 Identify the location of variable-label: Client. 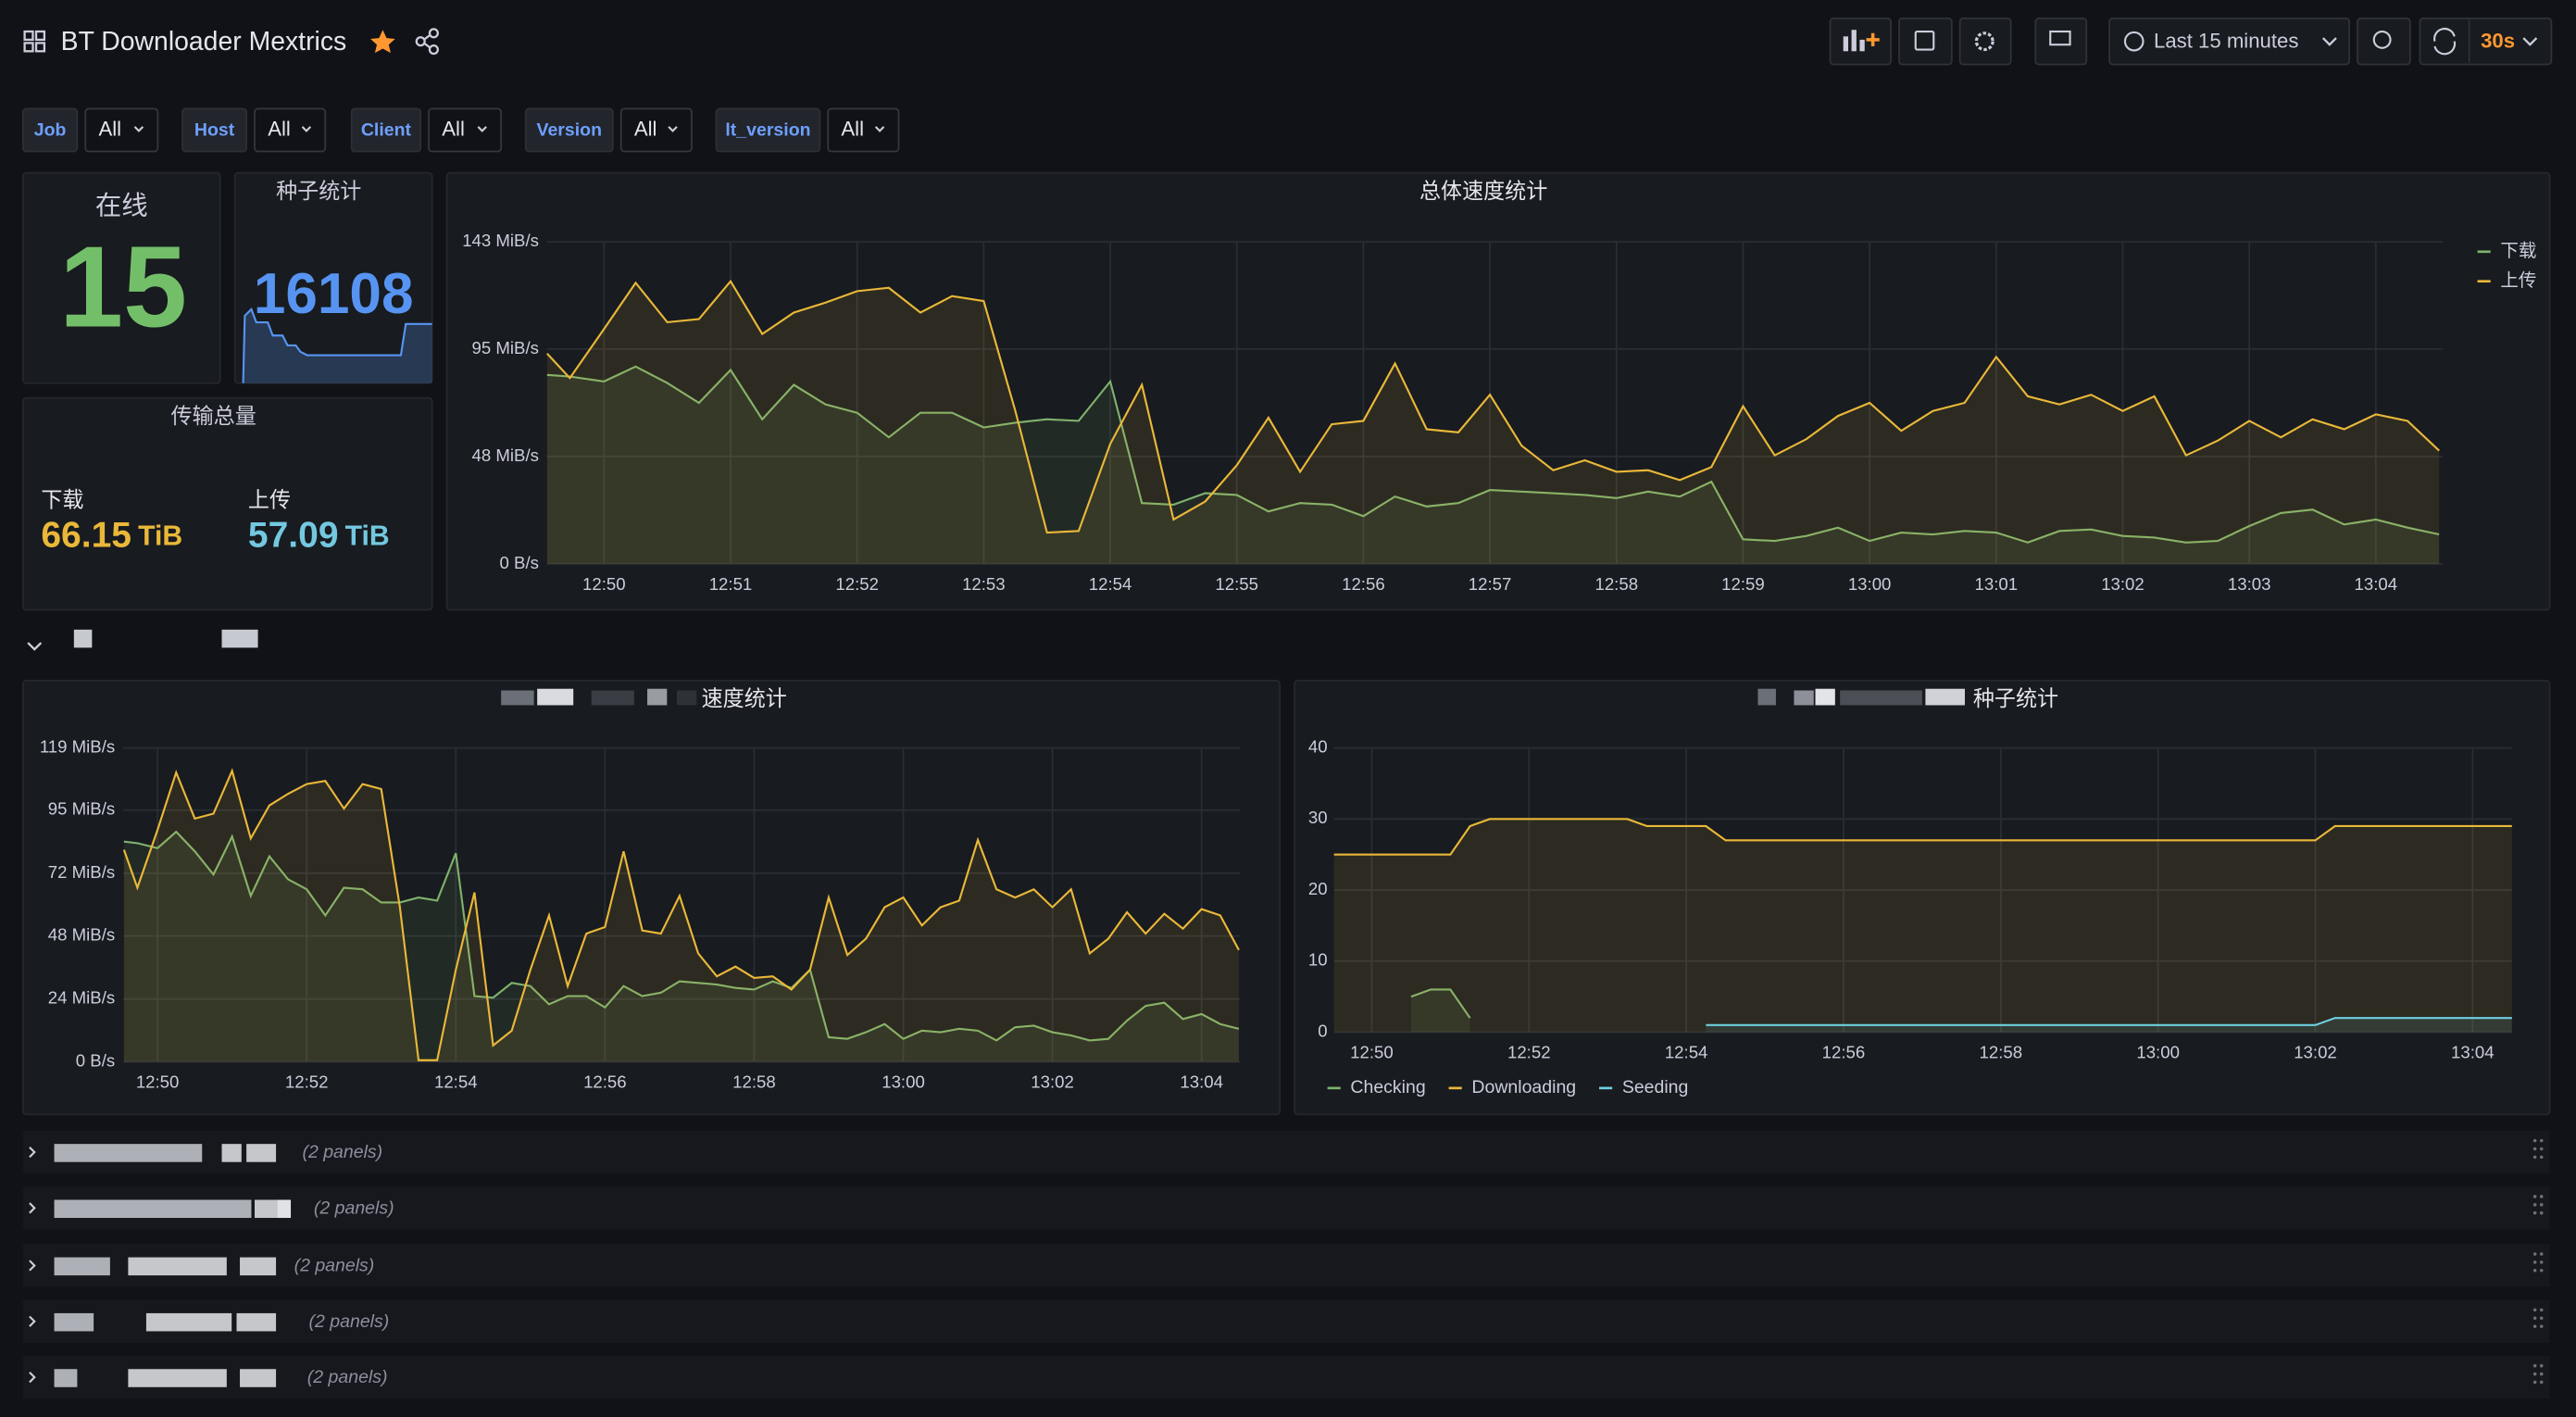
(386, 130).